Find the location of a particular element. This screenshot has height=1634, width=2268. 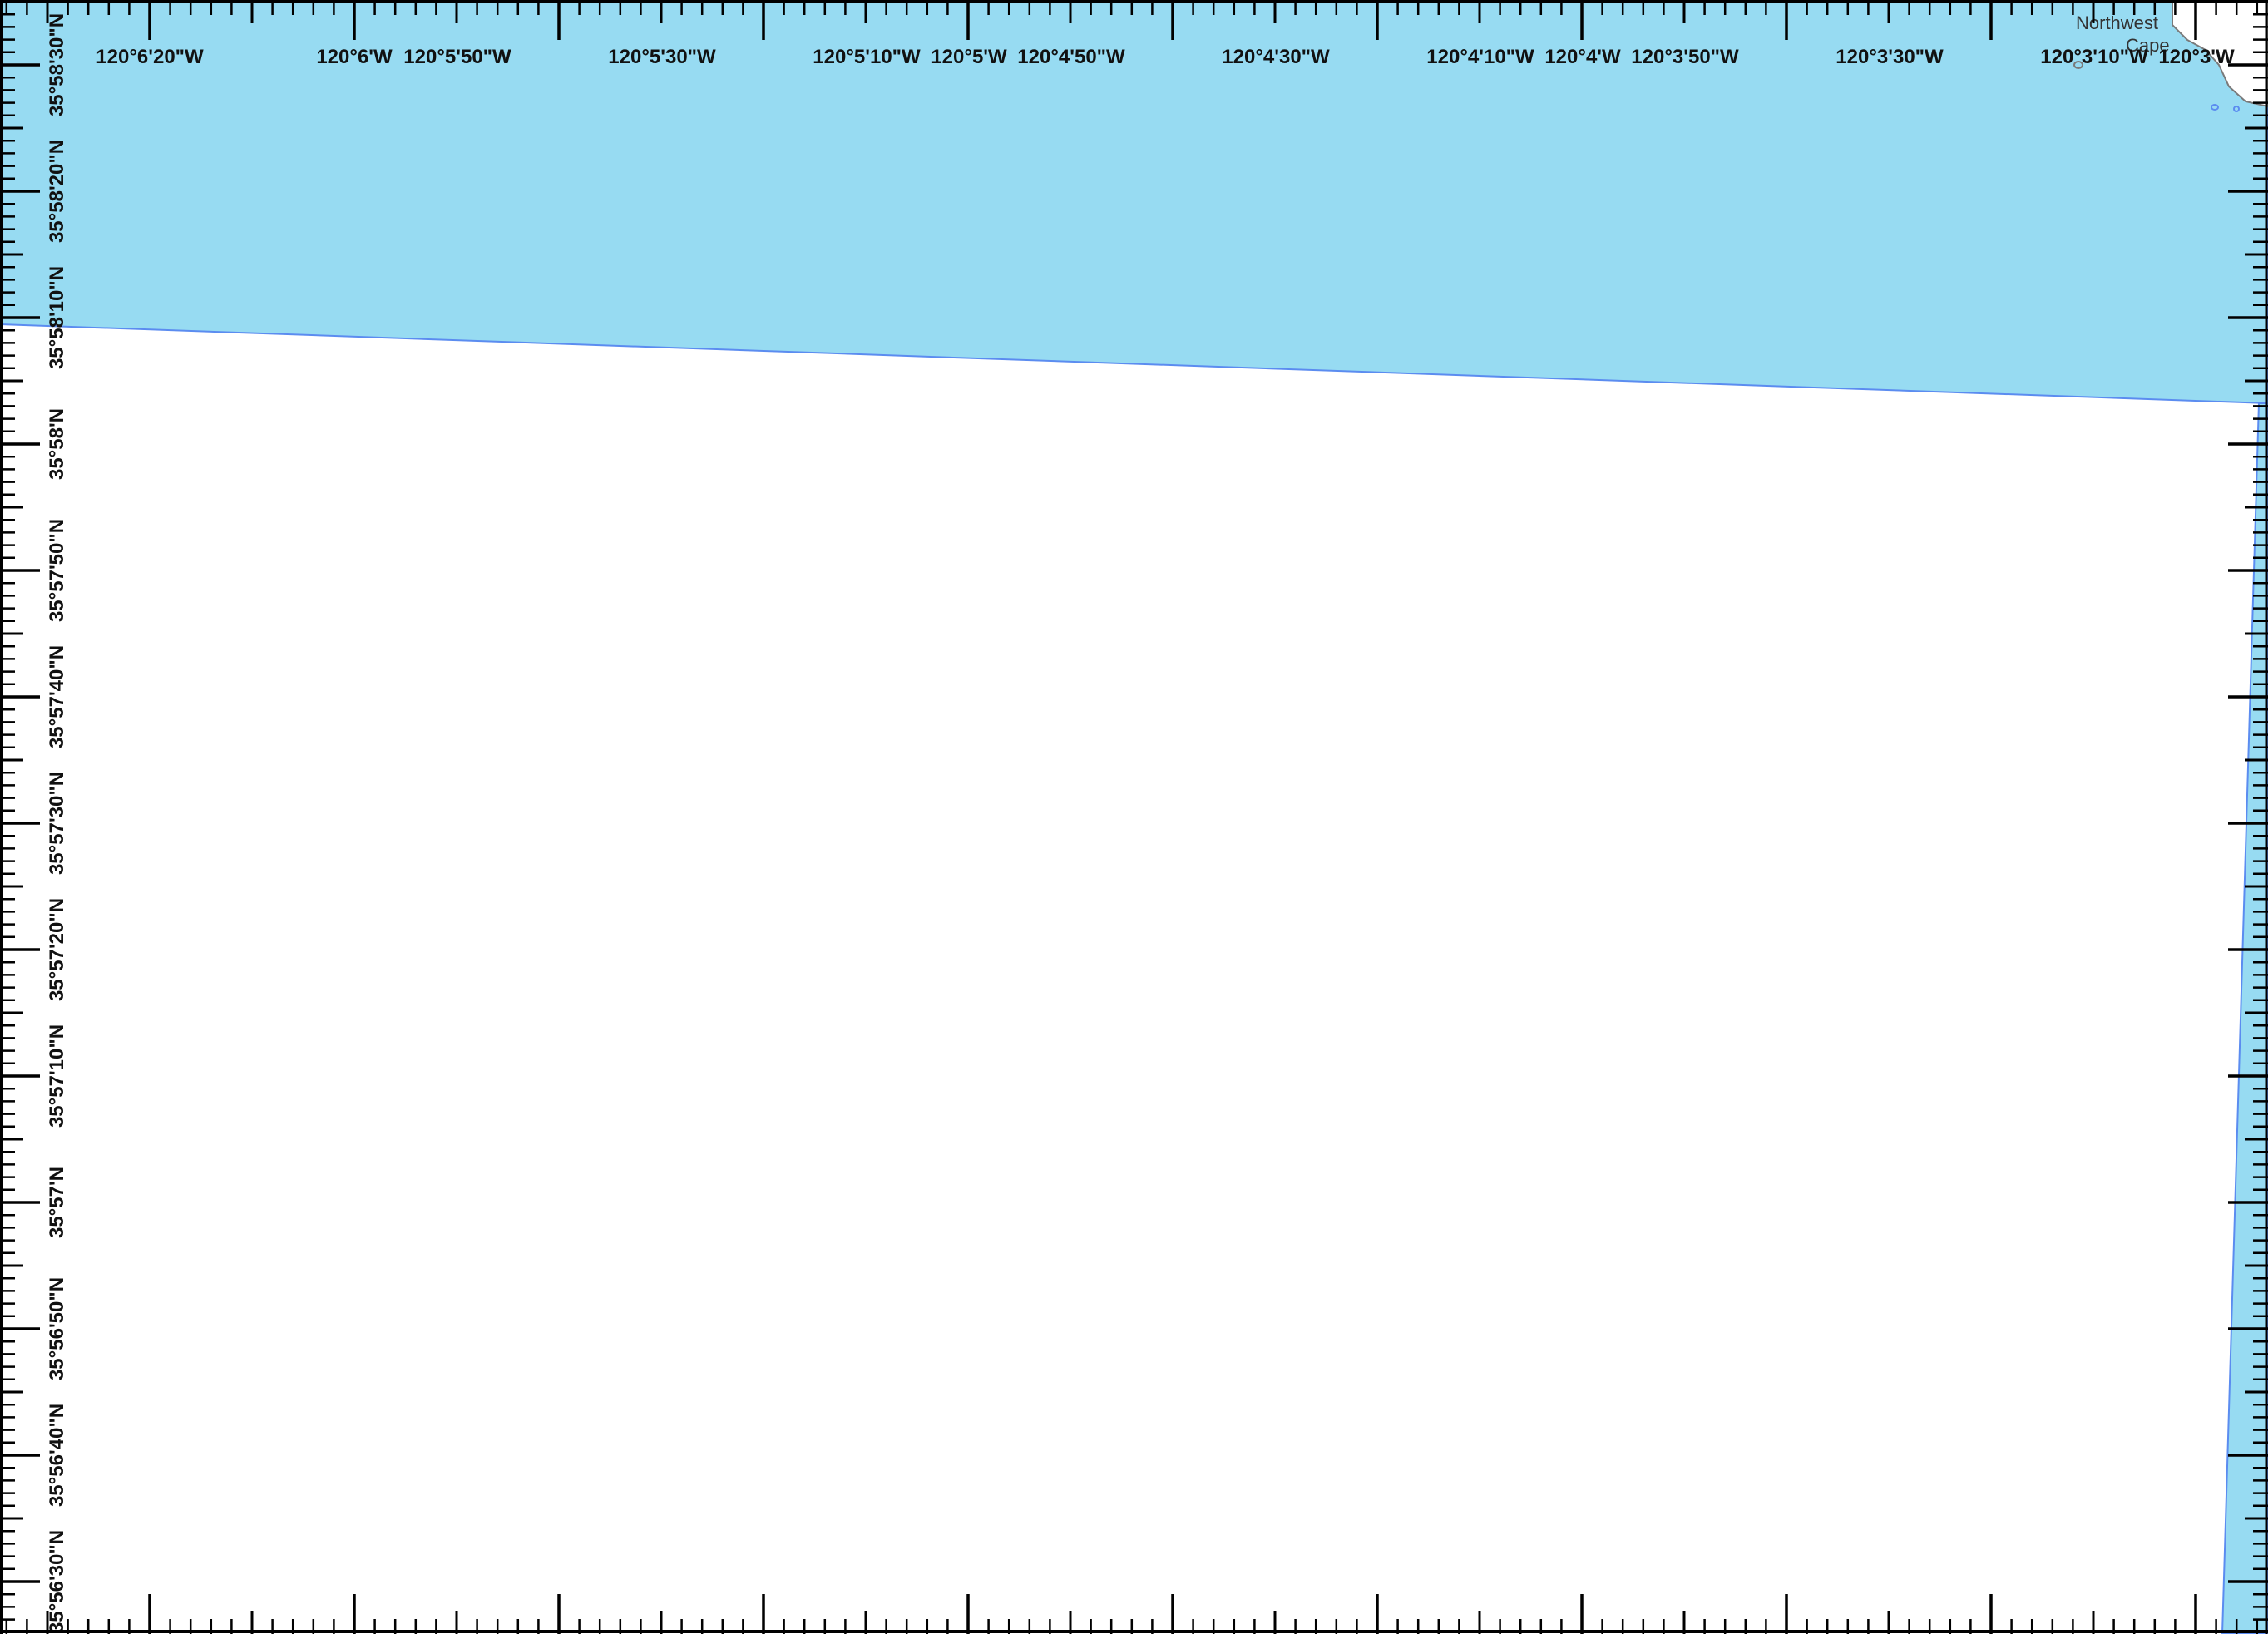

longitude-label: 120°6'W is located at coordinates (354, 57).